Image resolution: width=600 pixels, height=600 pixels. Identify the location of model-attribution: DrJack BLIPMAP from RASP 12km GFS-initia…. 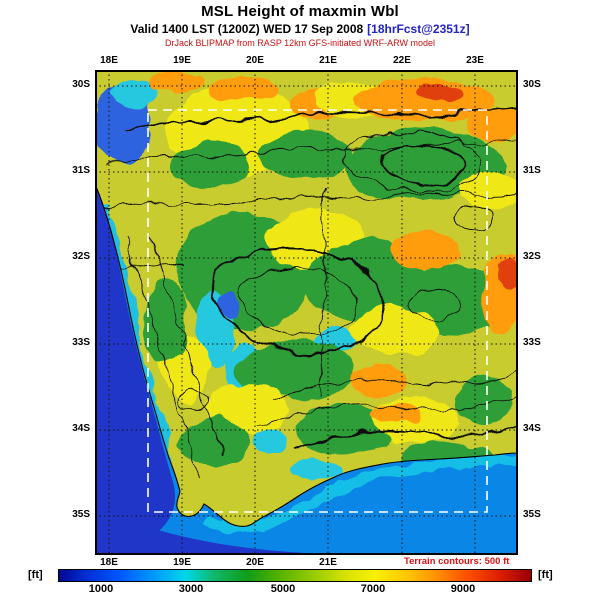
(300, 43).